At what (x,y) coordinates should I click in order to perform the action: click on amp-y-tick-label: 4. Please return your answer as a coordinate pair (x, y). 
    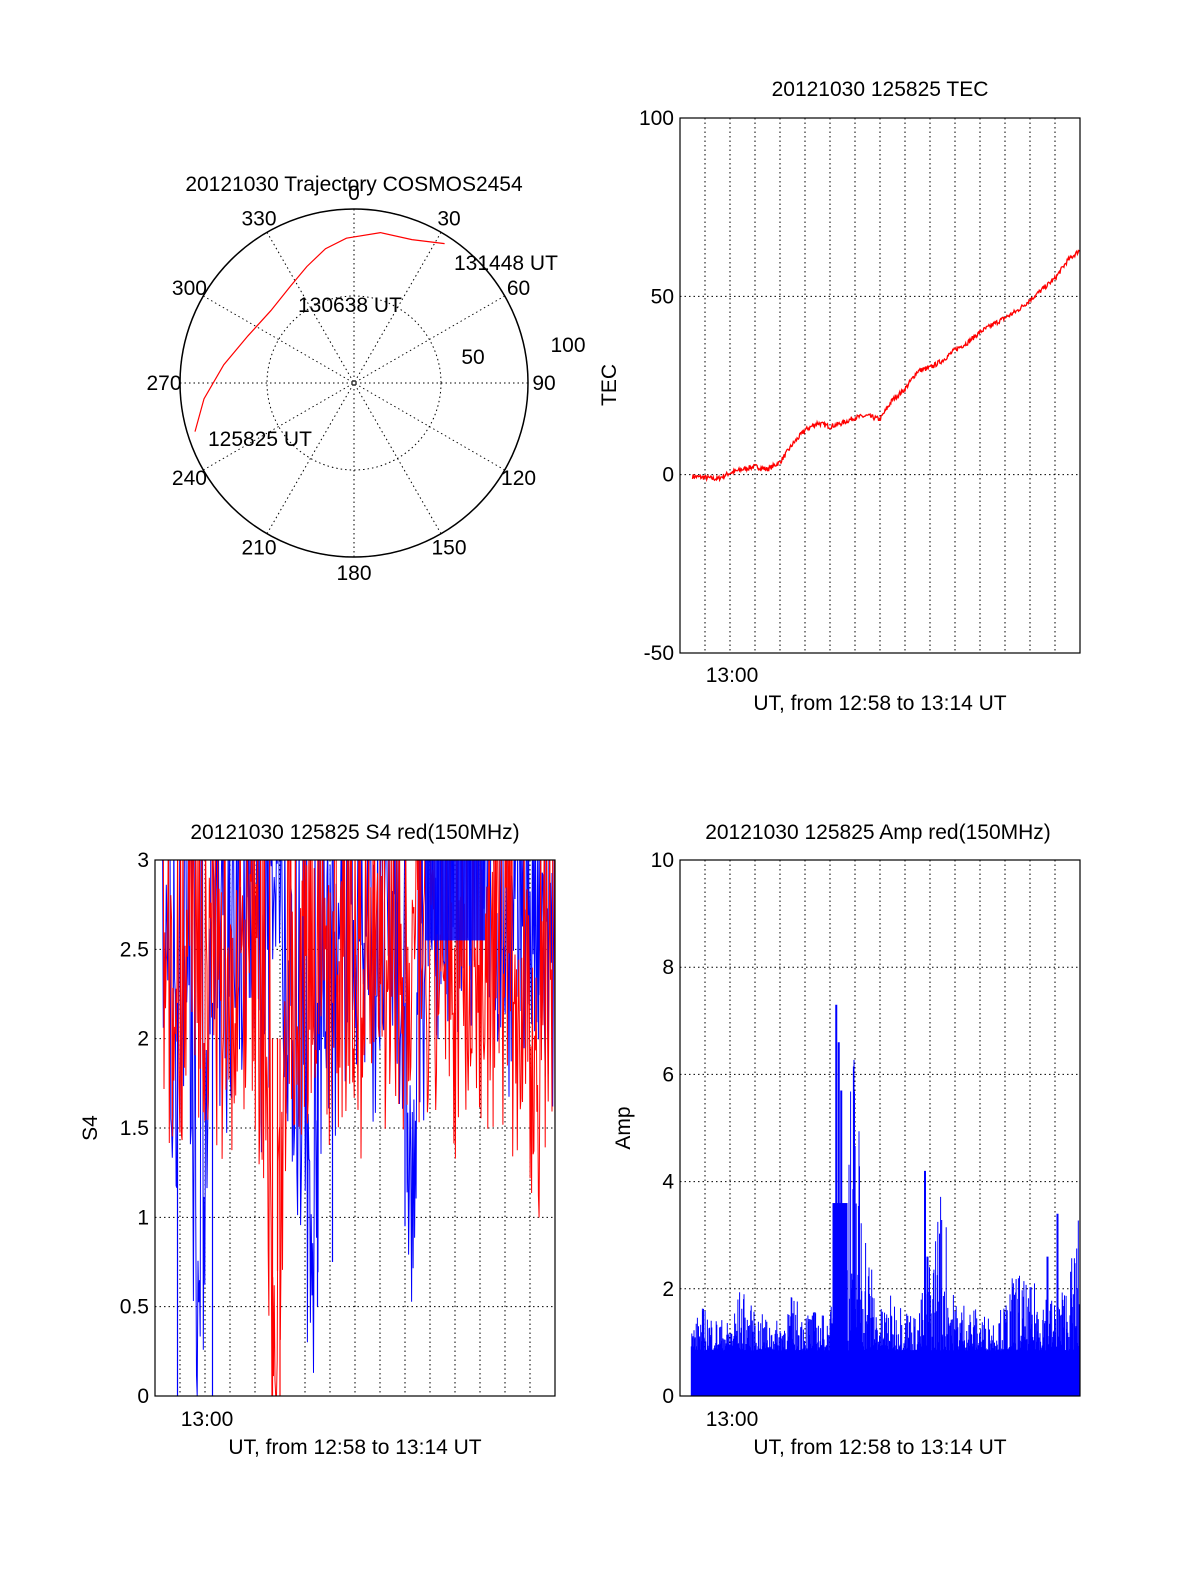
    Looking at the image, I should click on (668, 1182).